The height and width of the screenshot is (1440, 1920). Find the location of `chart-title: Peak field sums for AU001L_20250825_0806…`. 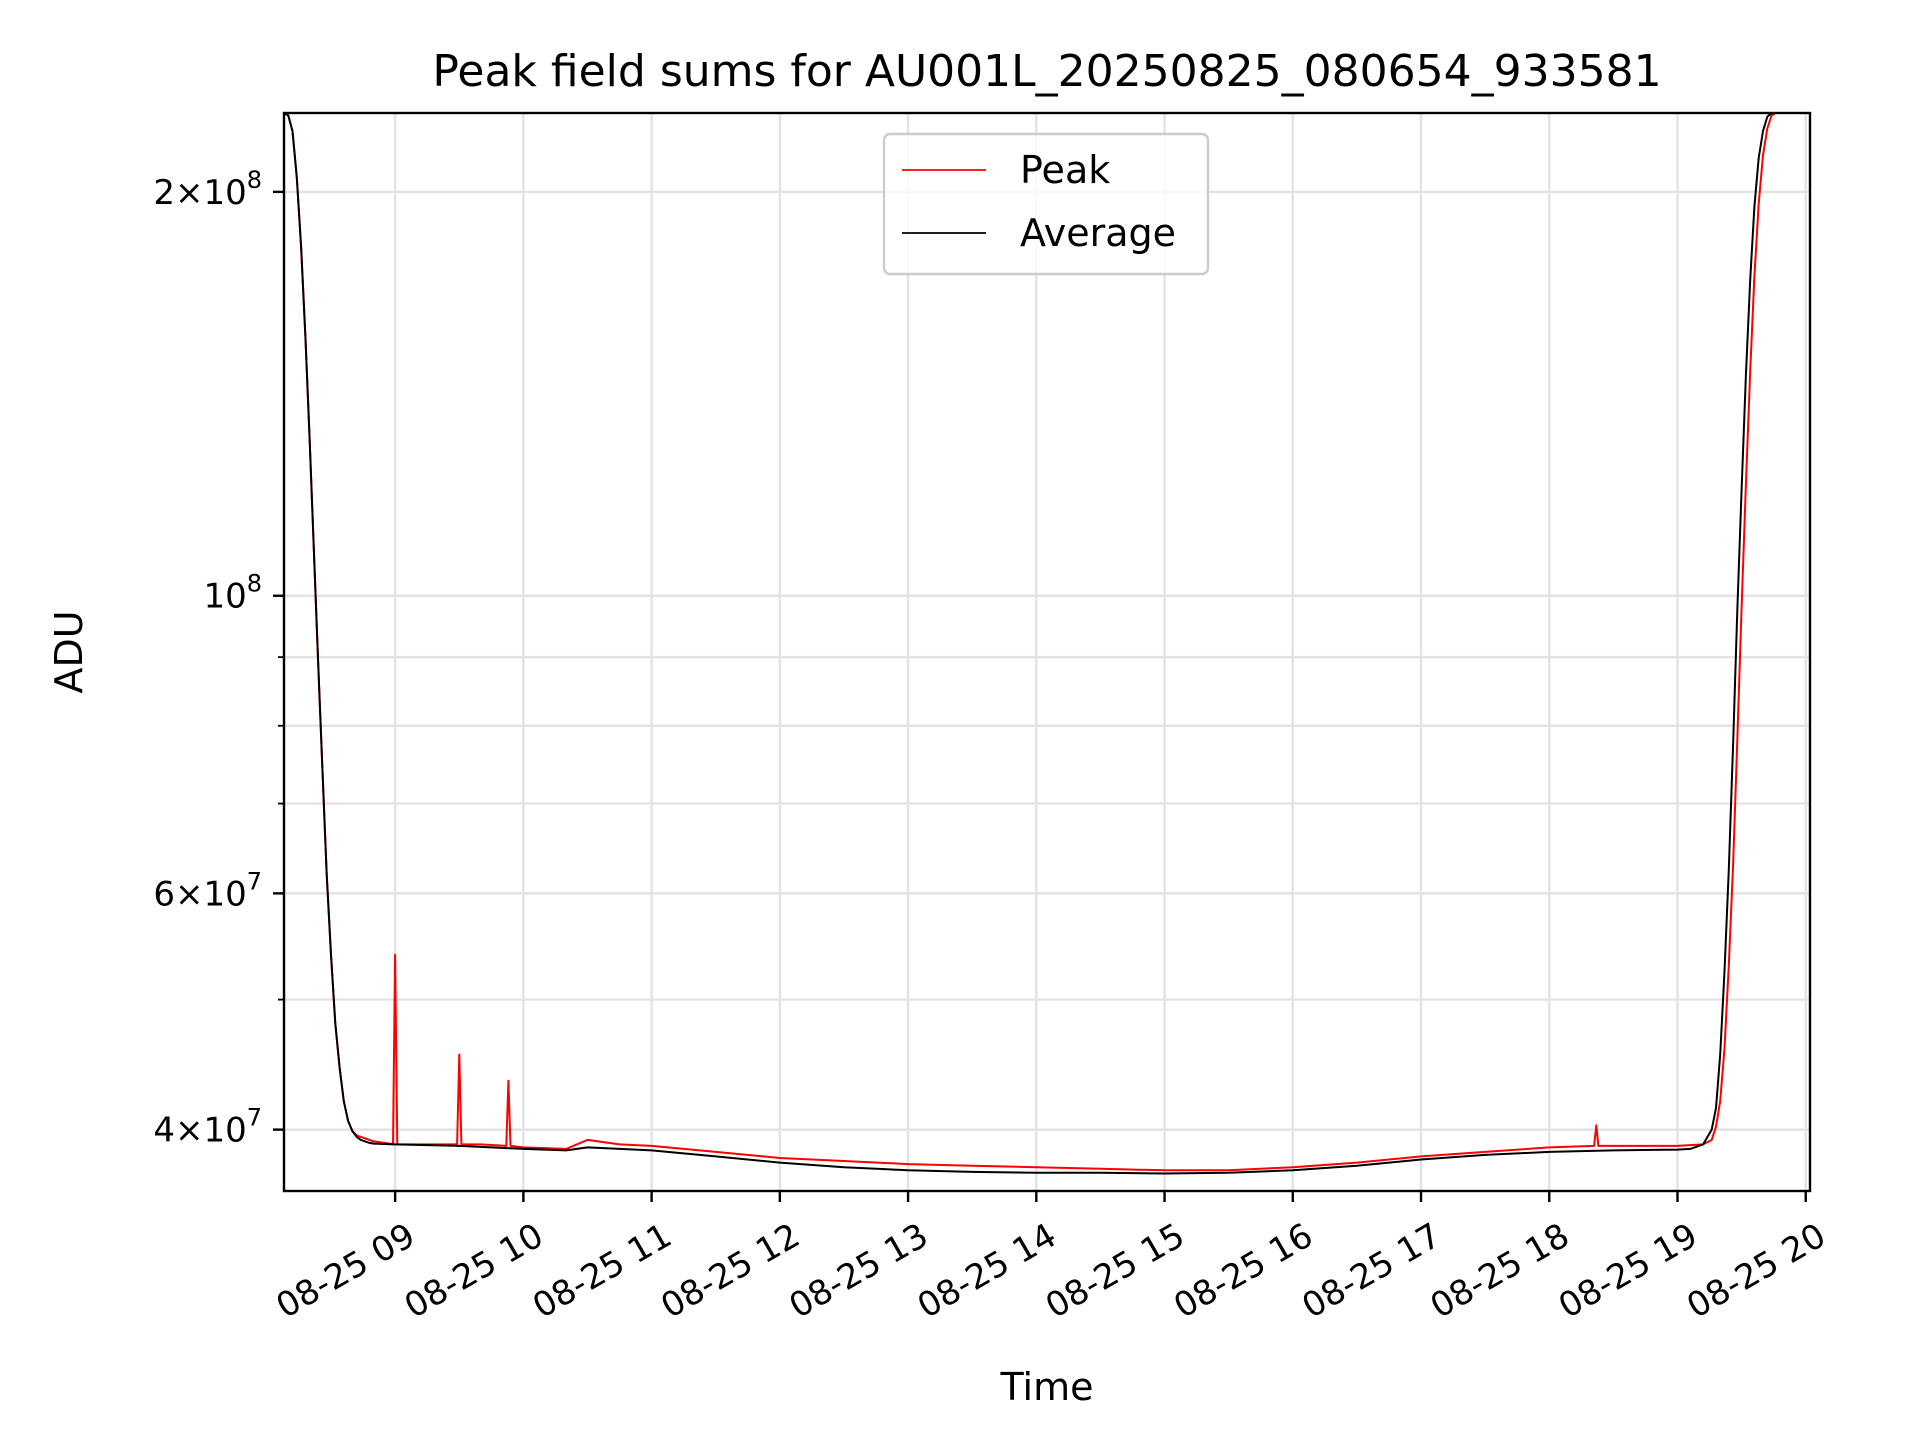

chart-title: Peak field sums for AU001L_20250825_0806… is located at coordinates (1046, 71).